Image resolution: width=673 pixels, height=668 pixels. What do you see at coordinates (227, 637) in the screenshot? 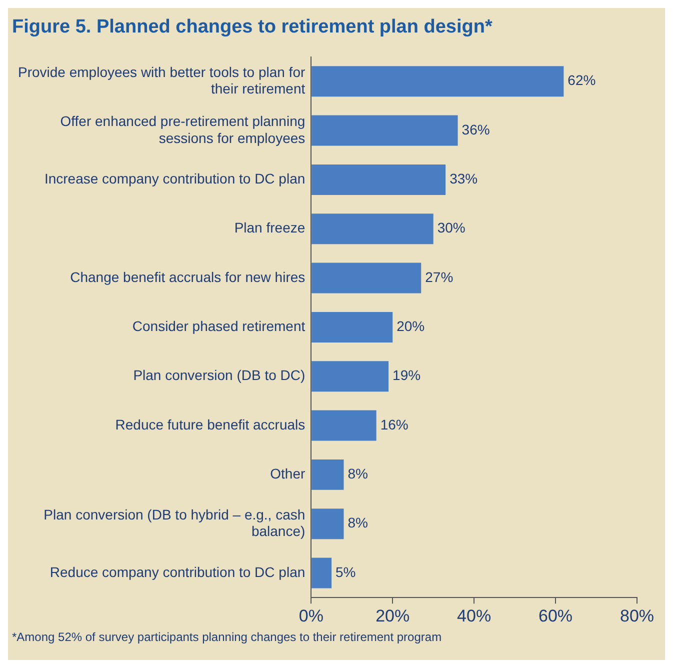
I see `text: *Among 52% of survey participants planning changes to their retirement program` at bounding box center [227, 637].